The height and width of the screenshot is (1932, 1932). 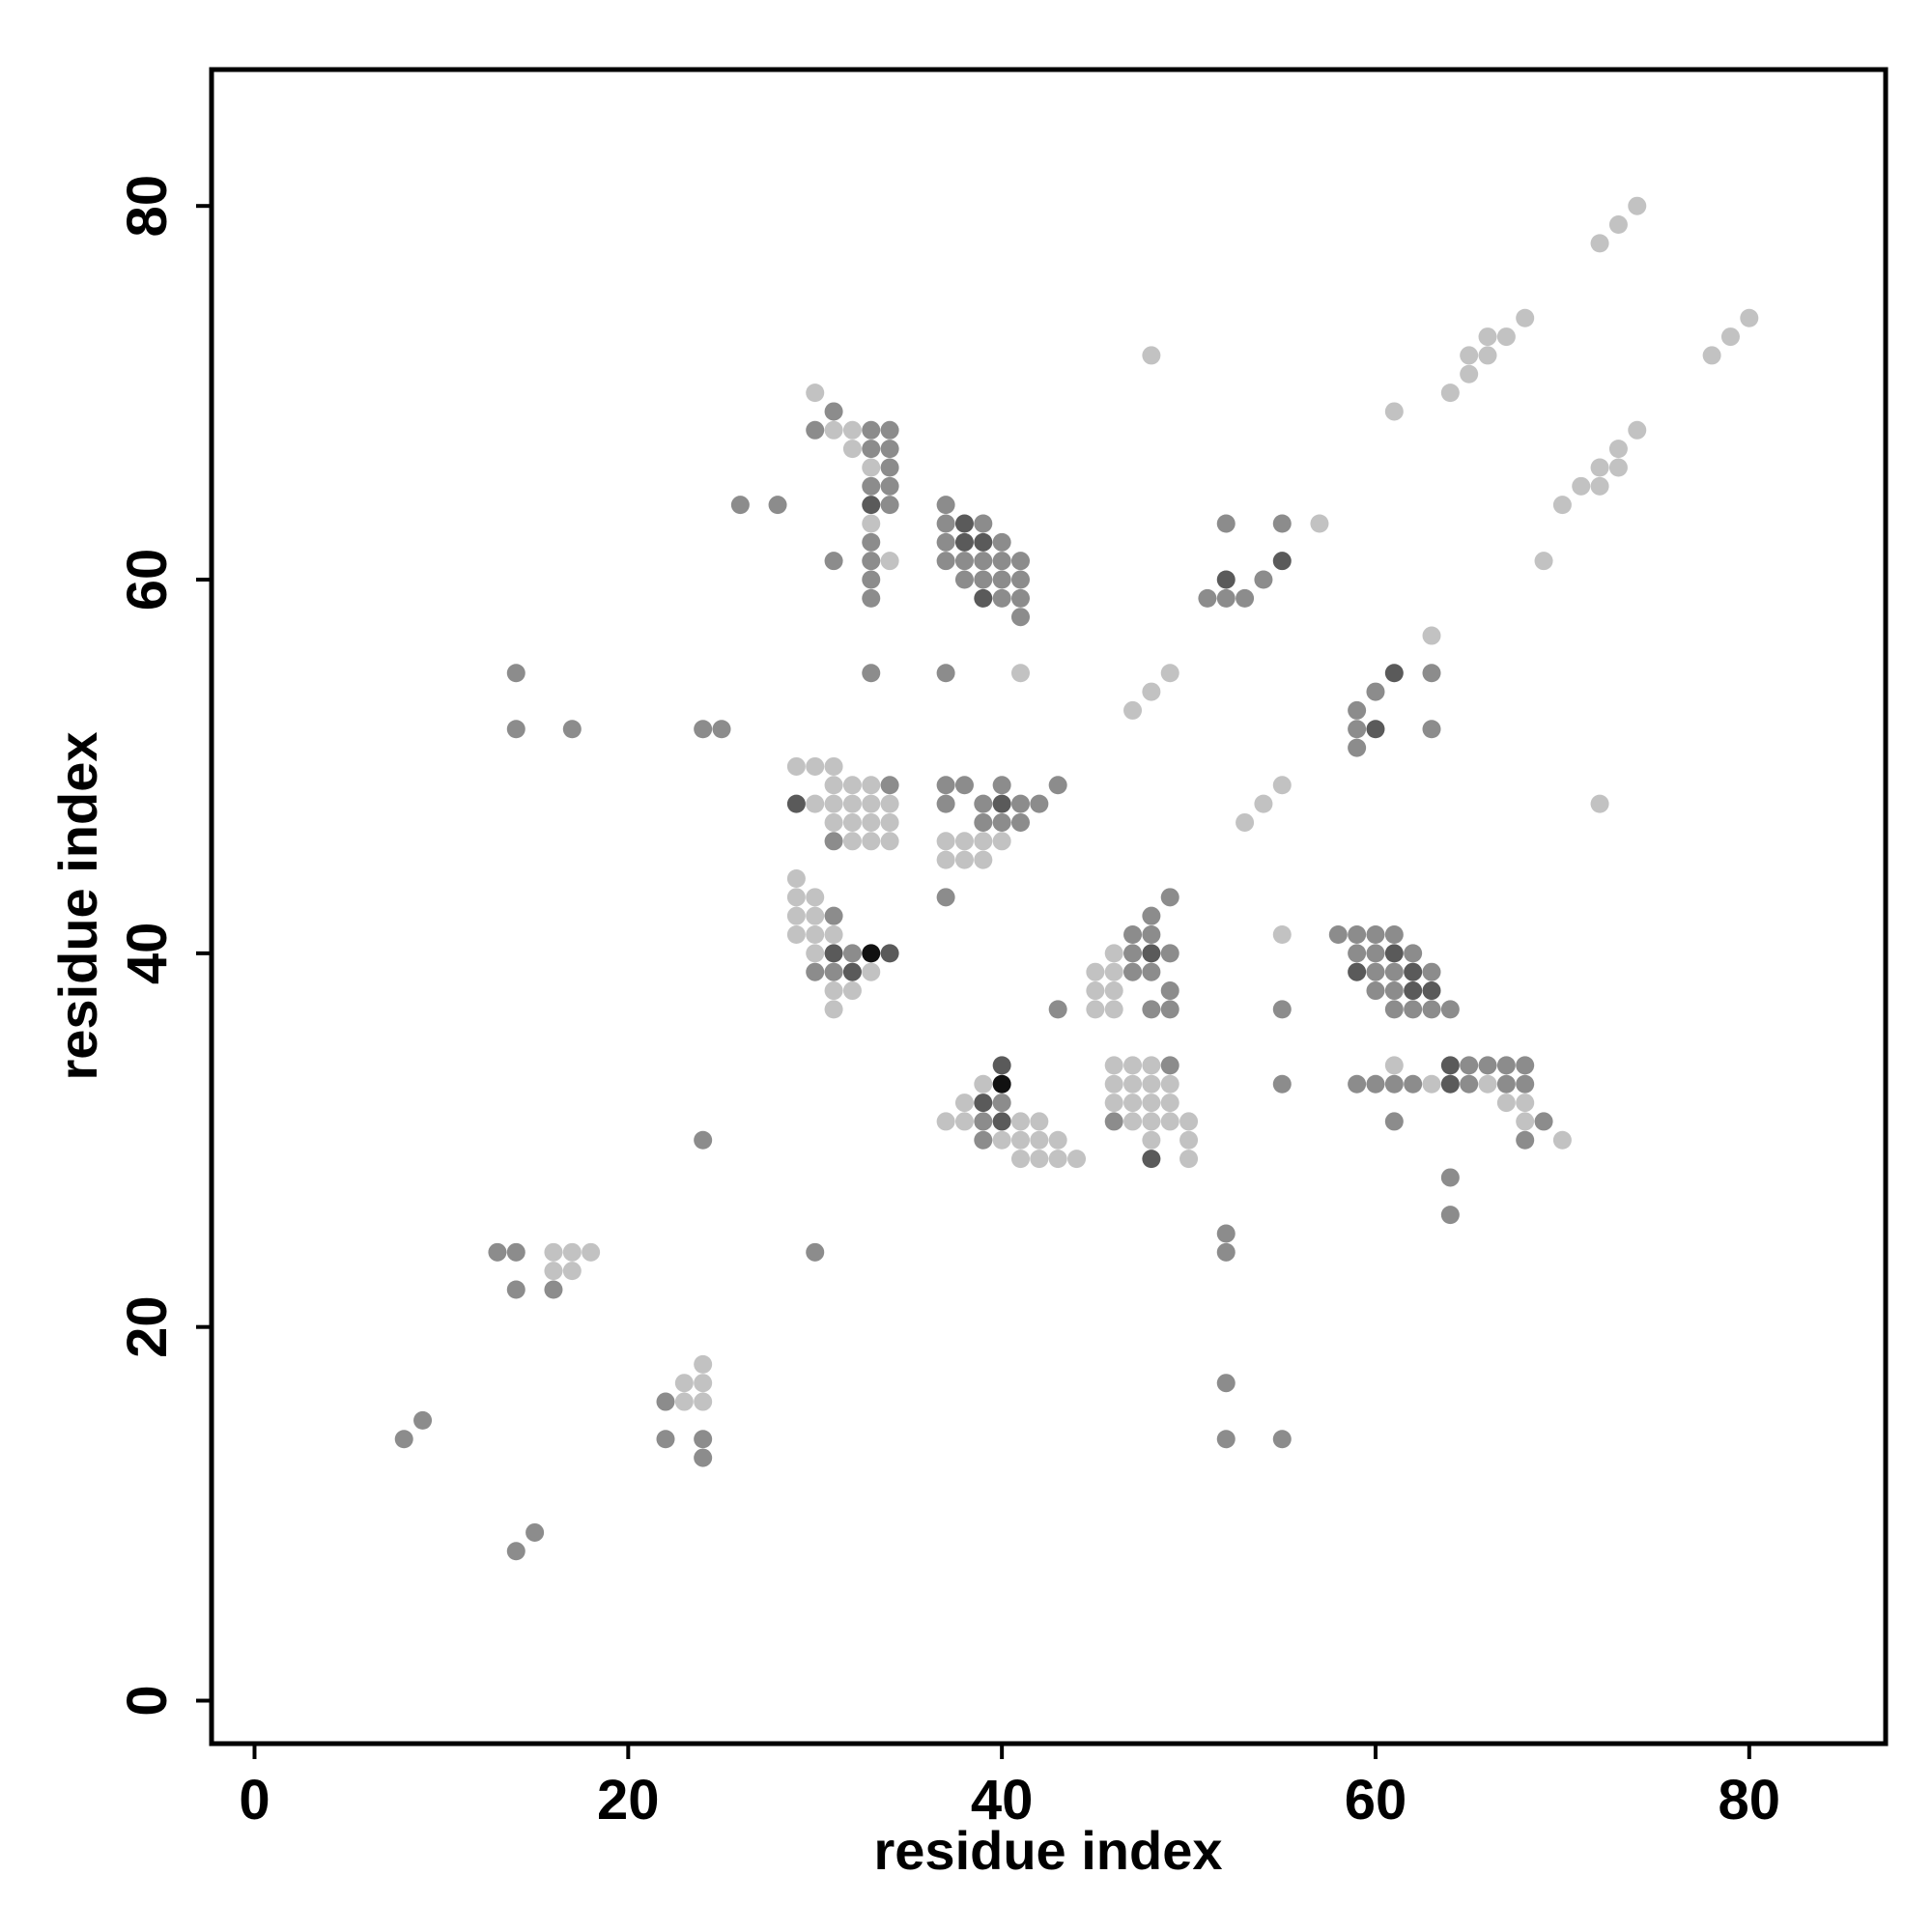 I want to click on x-axis: 0 20 40 60 80, so click(x=1009, y=1788).